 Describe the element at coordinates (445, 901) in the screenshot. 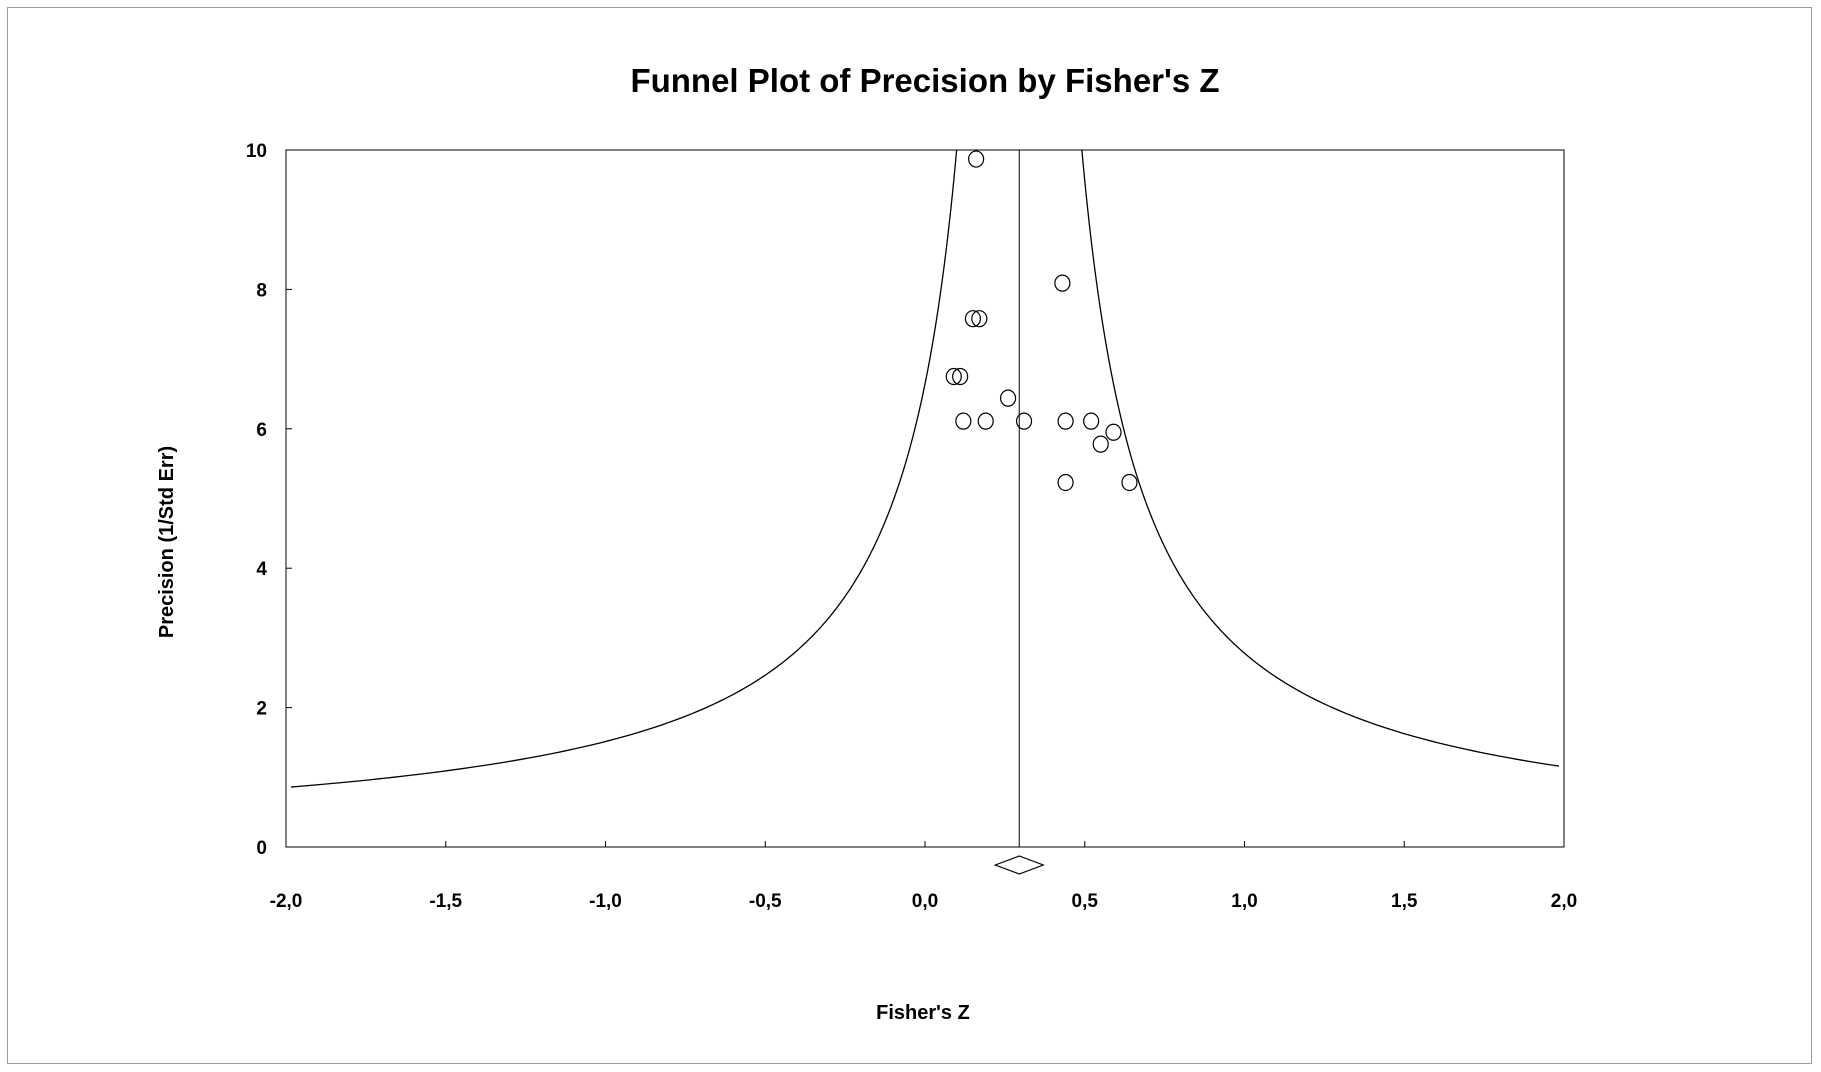

I see `x-tick-label: -1,5` at that location.